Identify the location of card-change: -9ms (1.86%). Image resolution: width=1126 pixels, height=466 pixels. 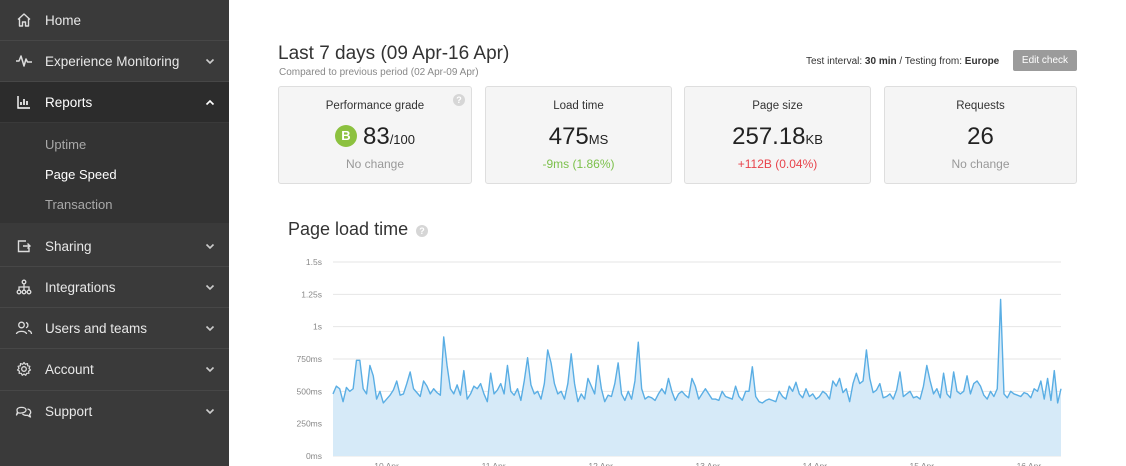
(578, 164).